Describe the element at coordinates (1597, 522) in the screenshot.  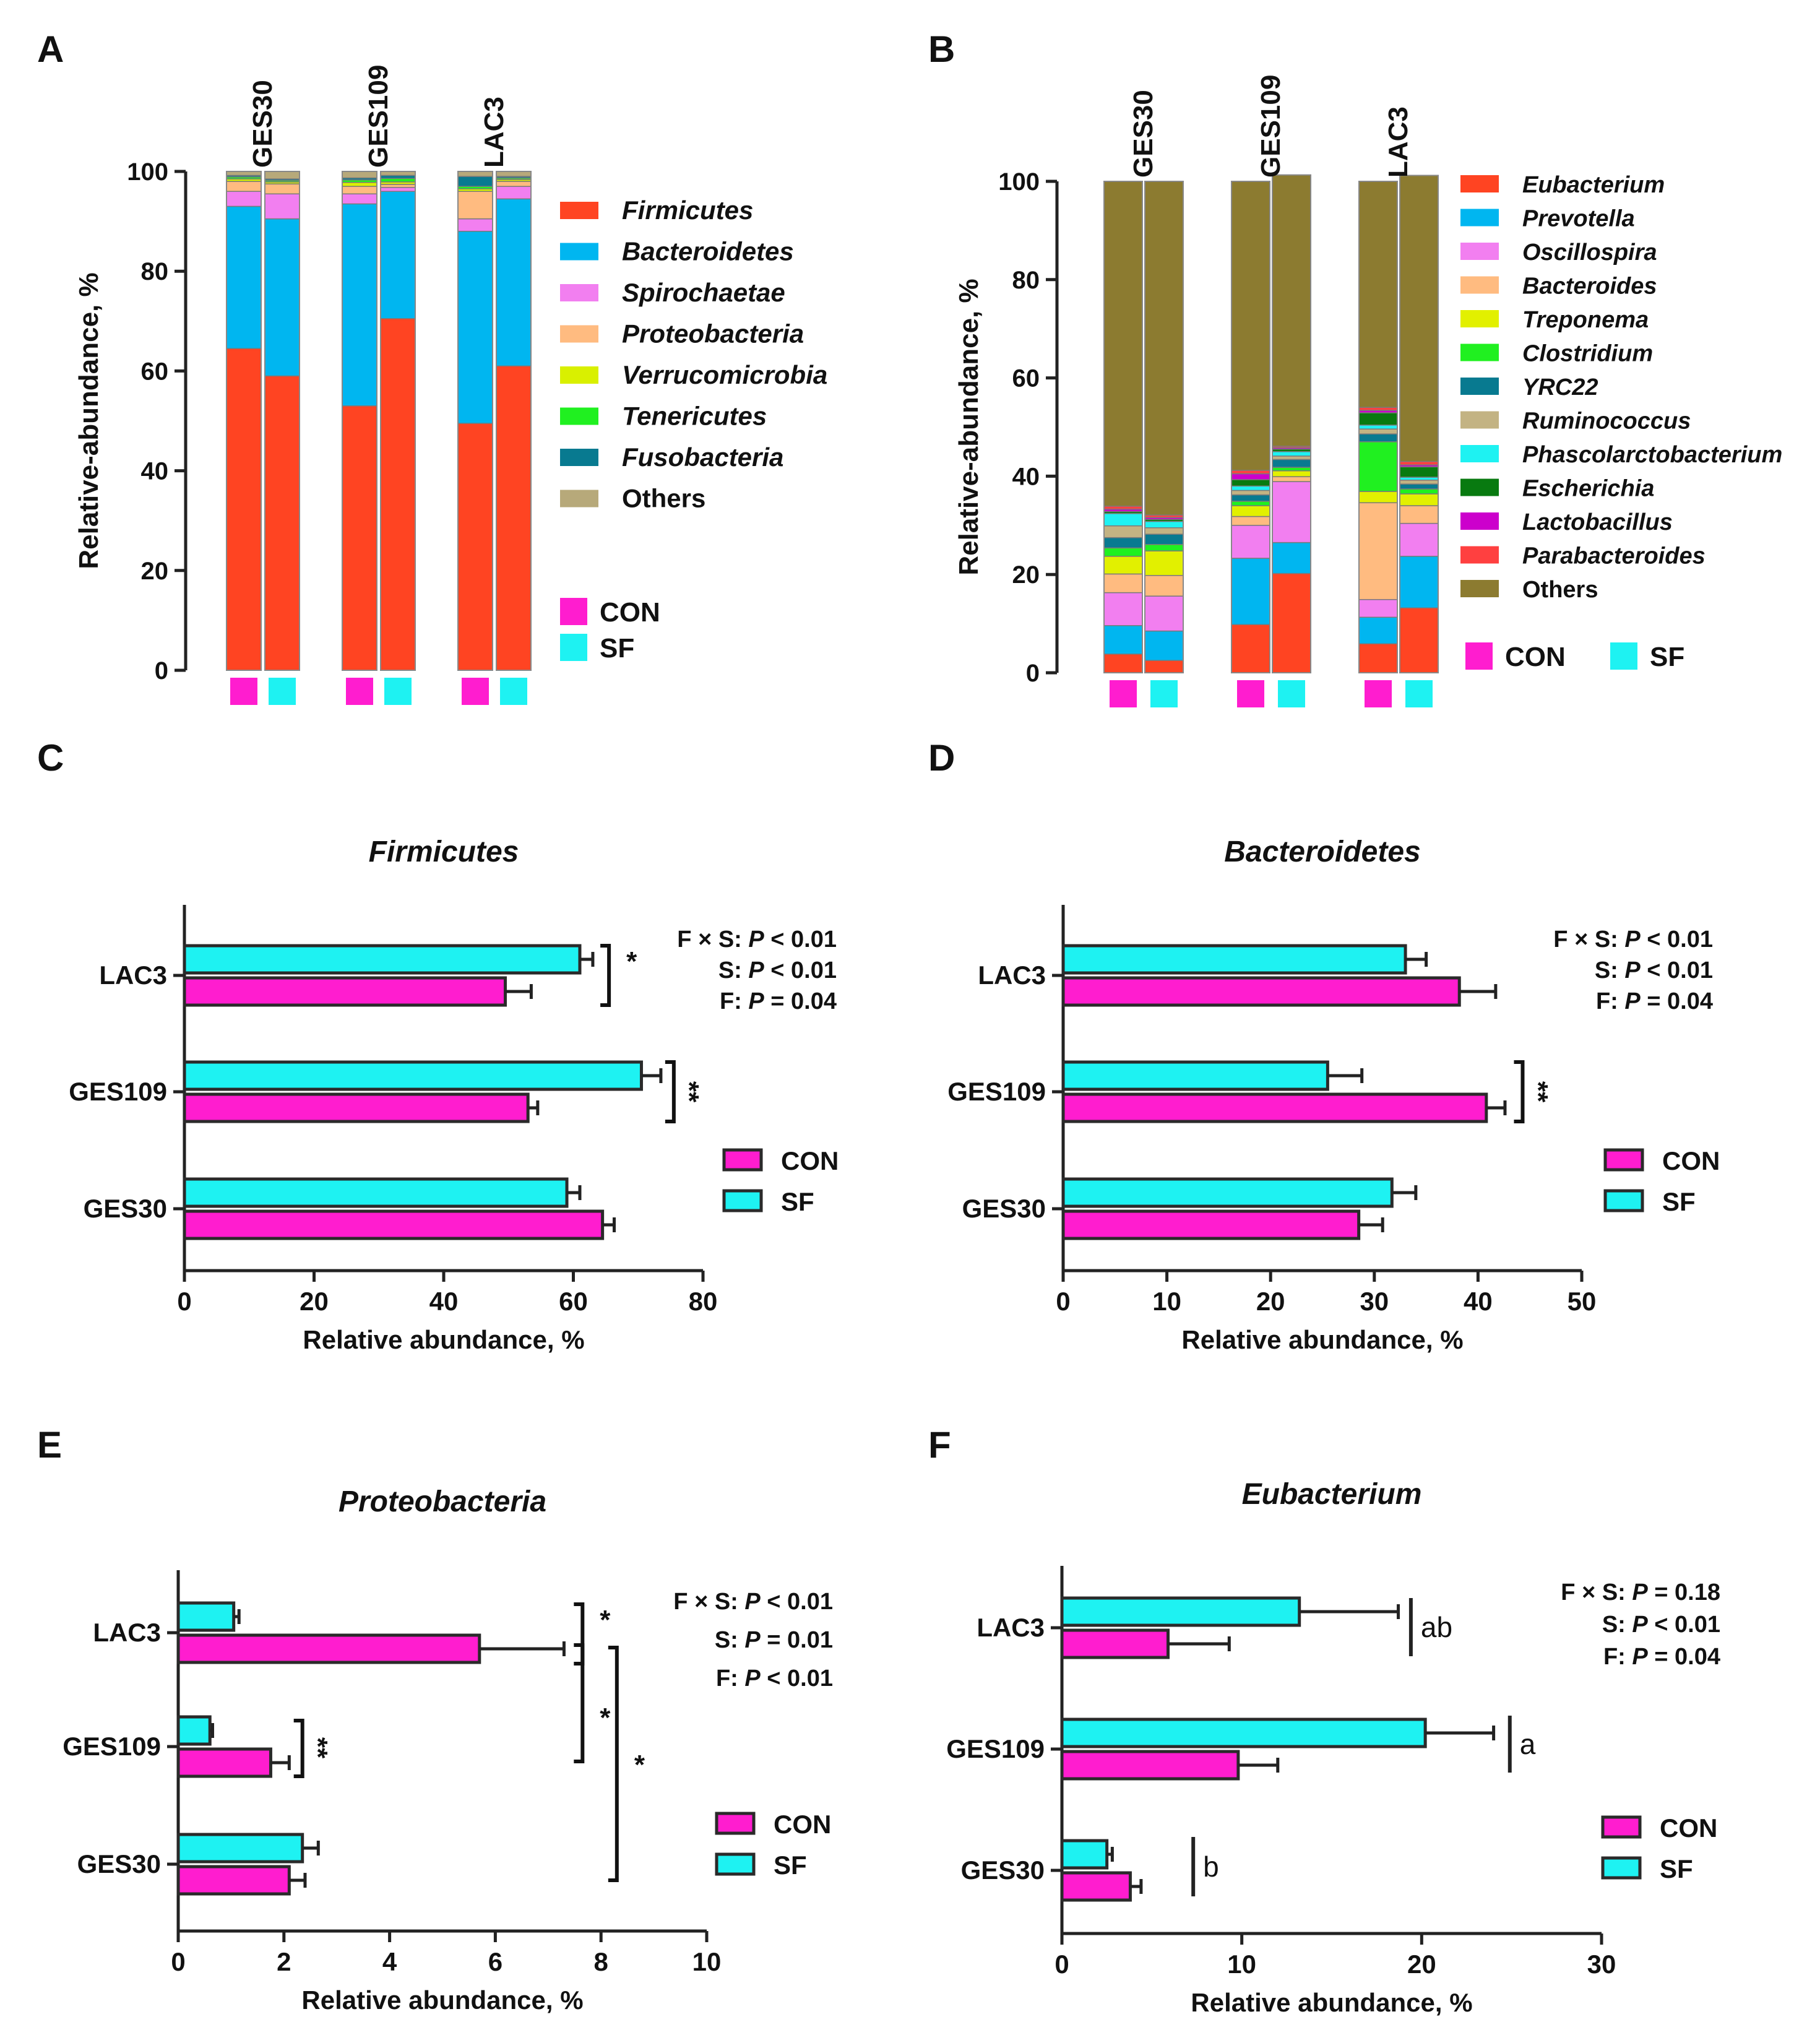
I see `legend-label-lactobacillus: Lactobacillus` at that location.